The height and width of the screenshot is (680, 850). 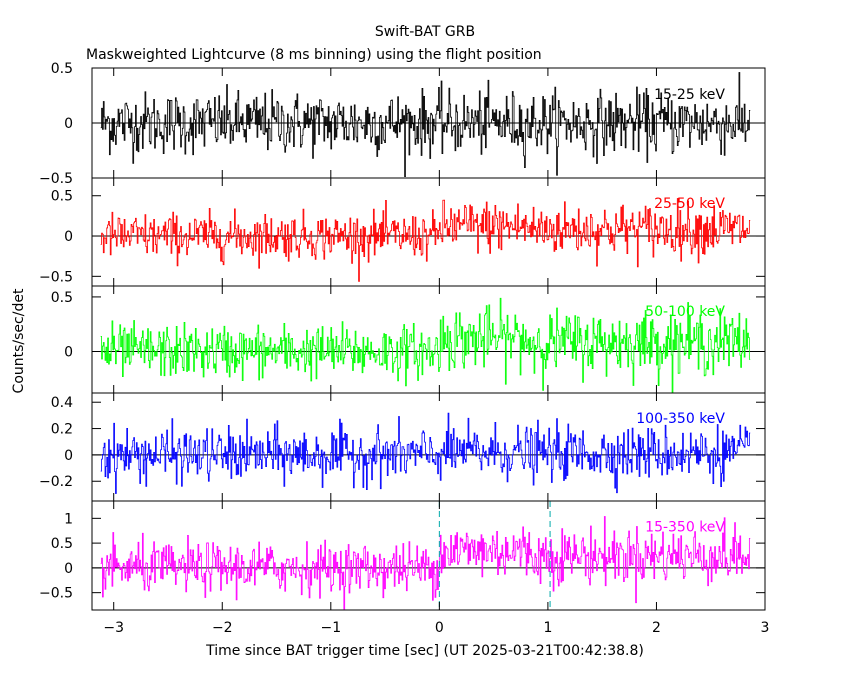 I want to click on x-tick-label: 0, so click(x=439, y=628).